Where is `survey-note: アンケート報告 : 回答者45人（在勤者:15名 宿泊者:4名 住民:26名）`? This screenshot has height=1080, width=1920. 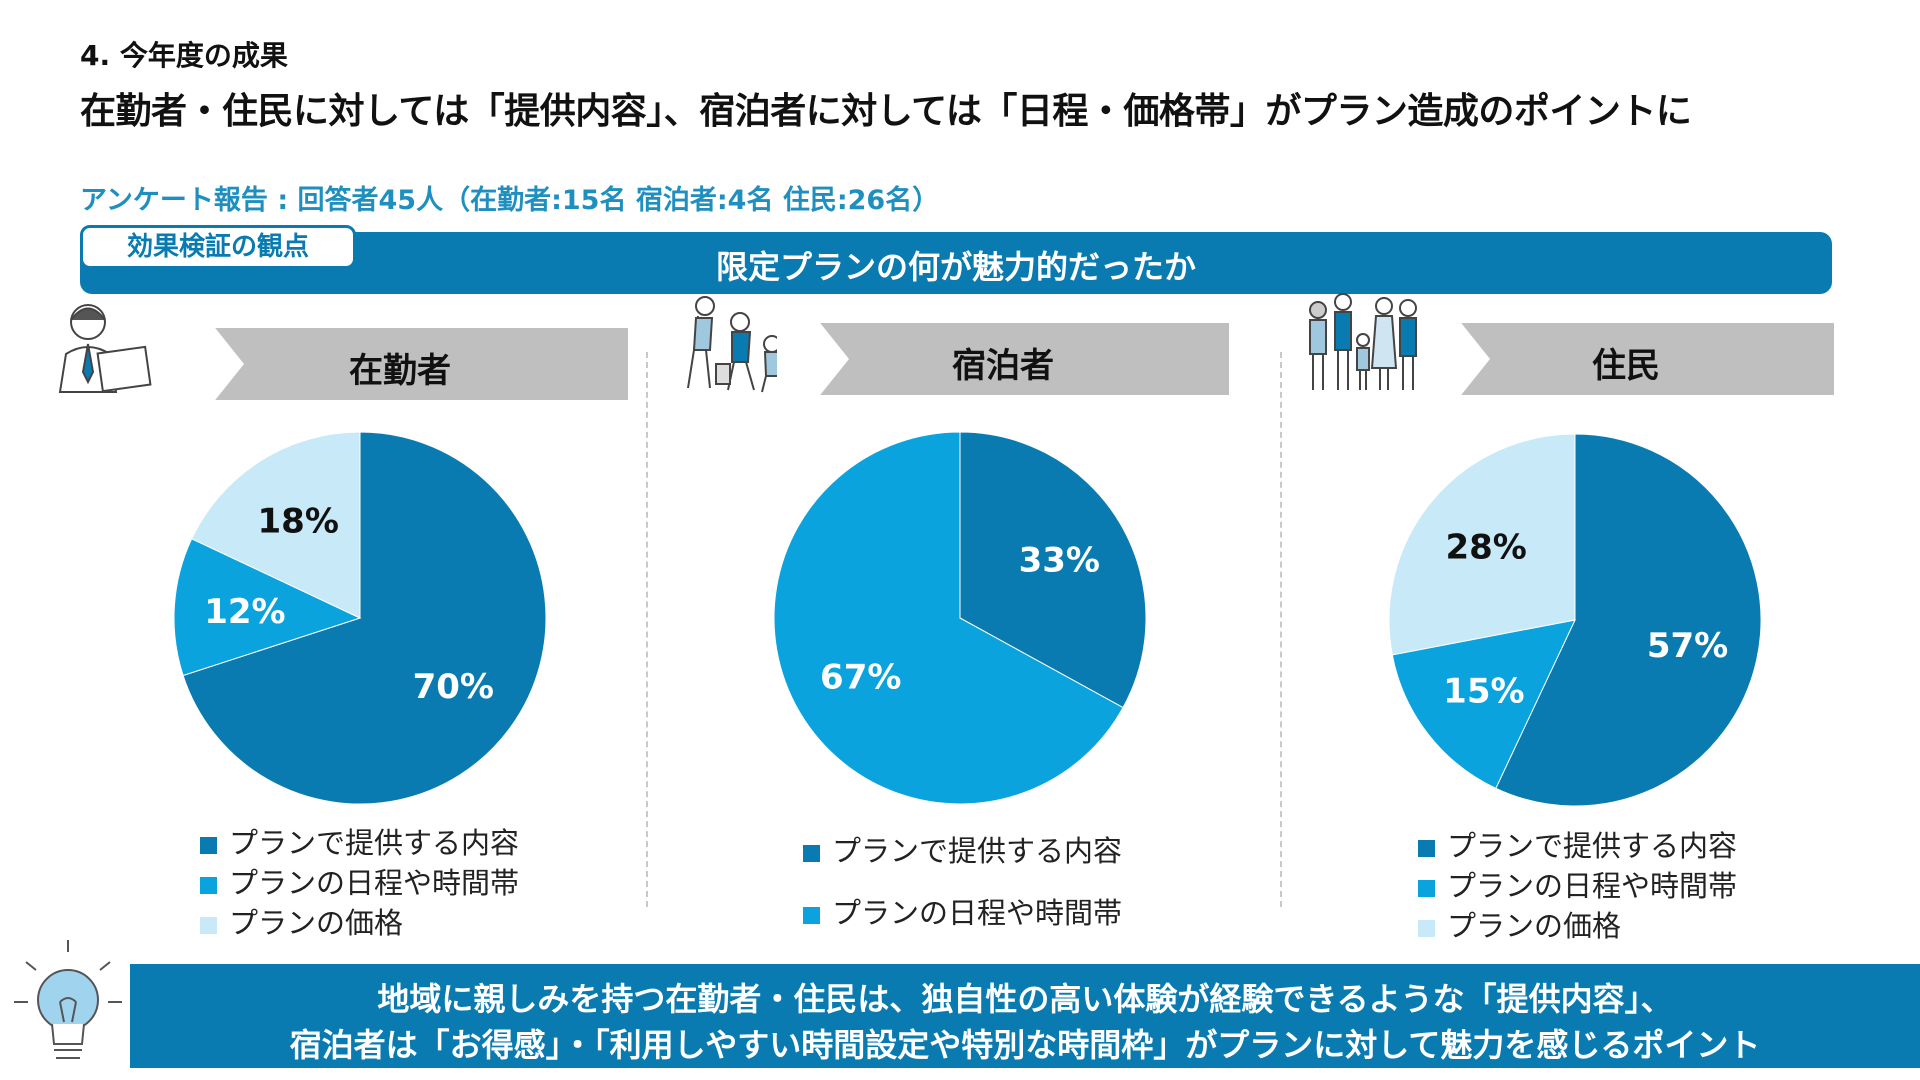 survey-note: アンケート報告 : 回答者45人（在勤者:15名 宿泊者:4名 住民:26名） is located at coordinates (510, 200).